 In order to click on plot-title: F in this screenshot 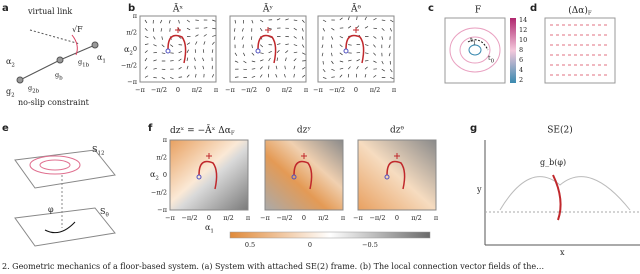, I will do `click(478, 11)`.